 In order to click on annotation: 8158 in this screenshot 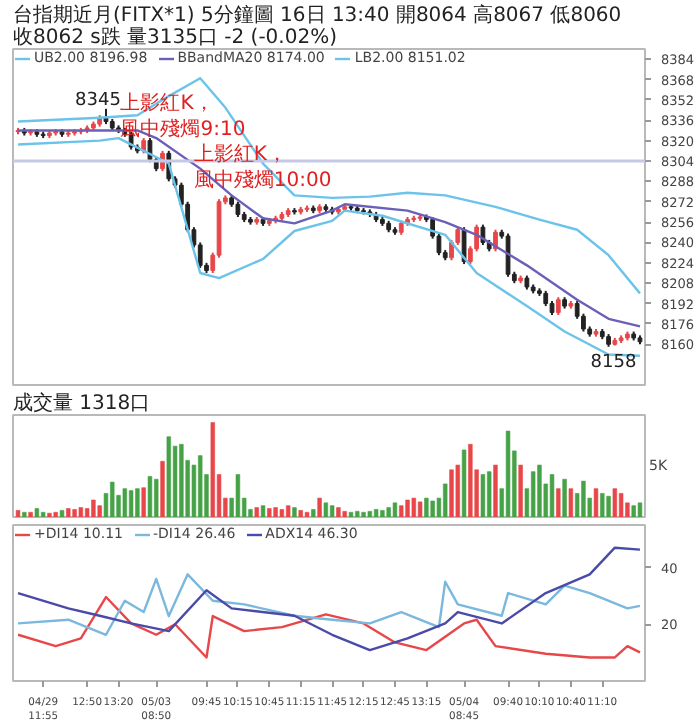, I will do `click(613, 362)`.